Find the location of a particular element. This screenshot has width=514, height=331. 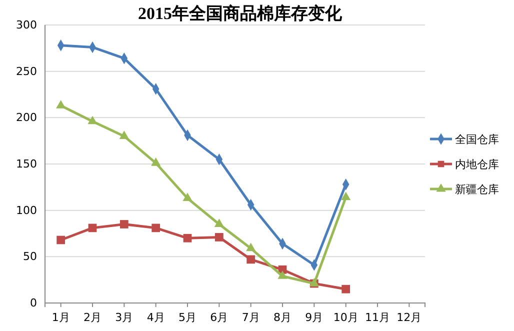

y-tick-label: 250 is located at coordinates (26, 71).